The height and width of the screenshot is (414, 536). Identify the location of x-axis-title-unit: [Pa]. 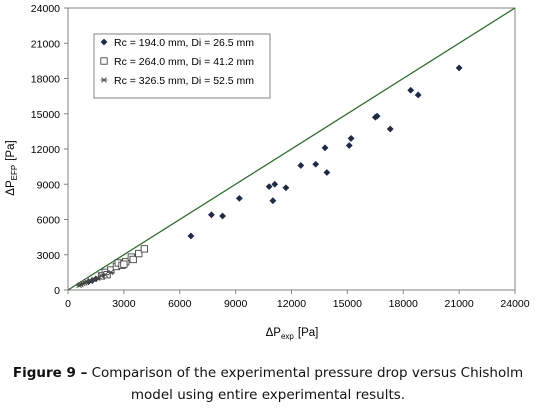
(308, 333).